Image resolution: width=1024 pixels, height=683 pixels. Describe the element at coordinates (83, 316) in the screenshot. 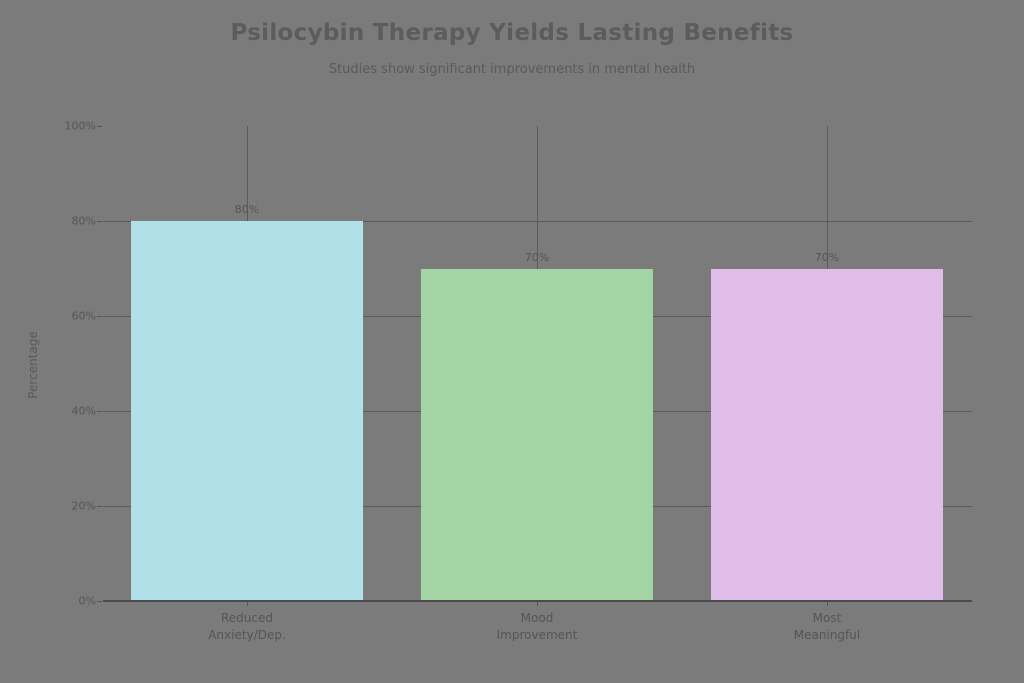

I see `y-tick-label: 60%` at that location.